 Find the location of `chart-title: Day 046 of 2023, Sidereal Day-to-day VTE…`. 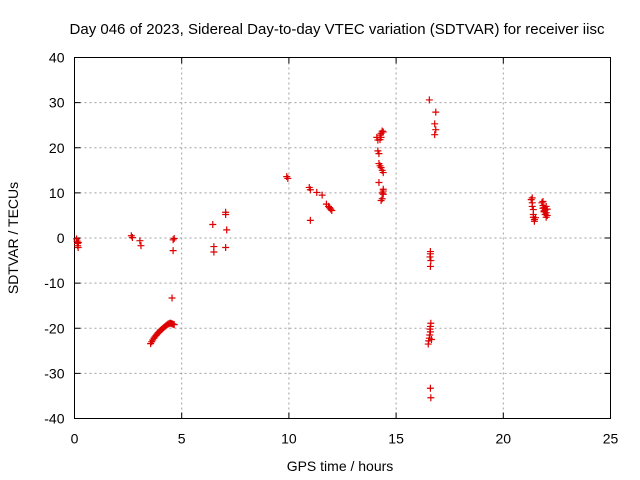

chart-title: Day 046 of 2023, Sidereal Day-to-day VTE… is located at coordinates (337, 29).